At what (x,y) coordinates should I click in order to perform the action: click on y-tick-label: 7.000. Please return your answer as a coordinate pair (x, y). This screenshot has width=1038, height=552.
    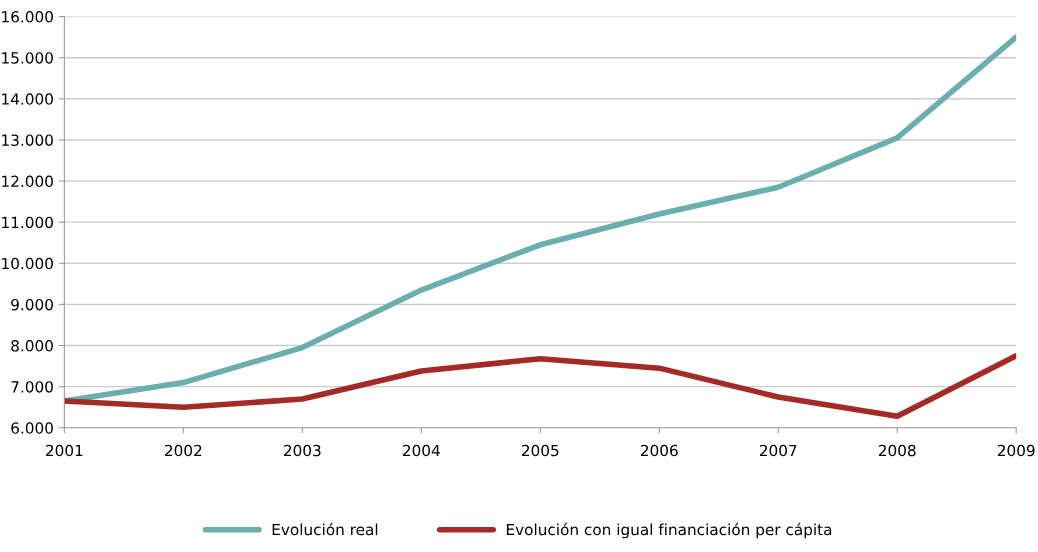
    Looking at the image, I should click on (32, 387).